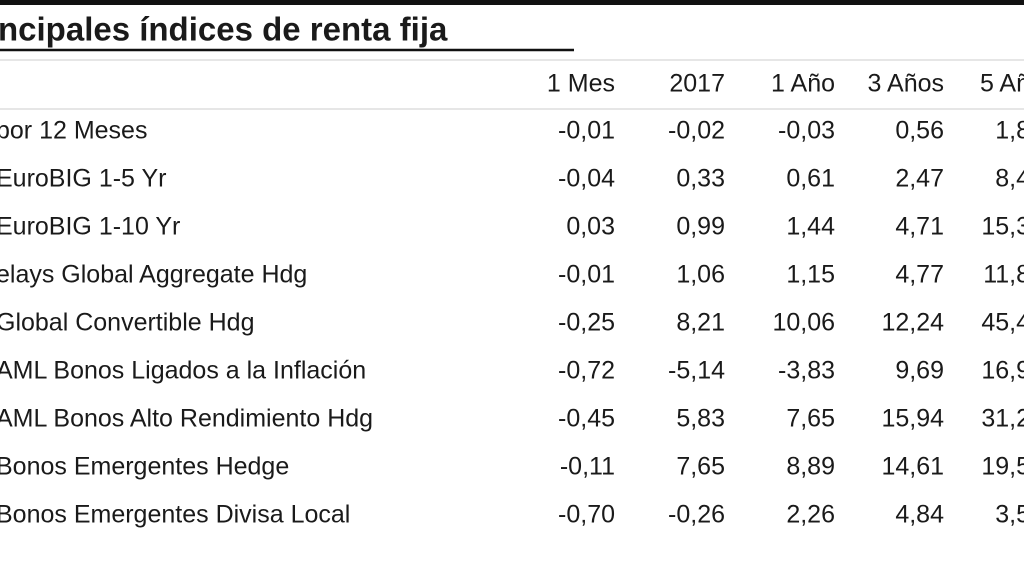  What do you see at coordinates (153, 275) in the screenshot?
I see `row-label: elays Global Aggregate Hdg` at bounding box center [153, 275].